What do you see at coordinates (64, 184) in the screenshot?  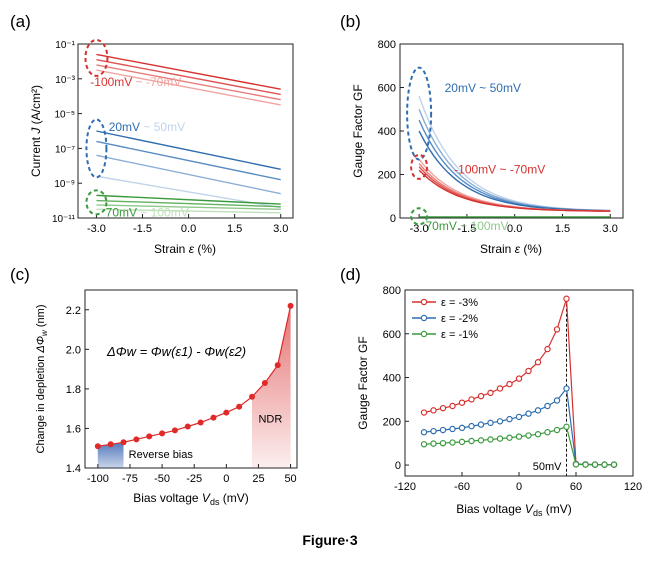 I see `y-tick-label: 10⁻⁹` at bounding box center [64, 184].